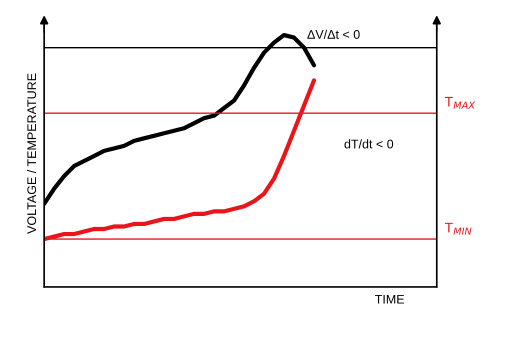 This screenshot has height=356, width=532. What do you see at coordinates (31, 154) in the screenshot?
I see `y-axis-title: VOLTAGE / TEMPERATURE` at bounding box center [31, 154].